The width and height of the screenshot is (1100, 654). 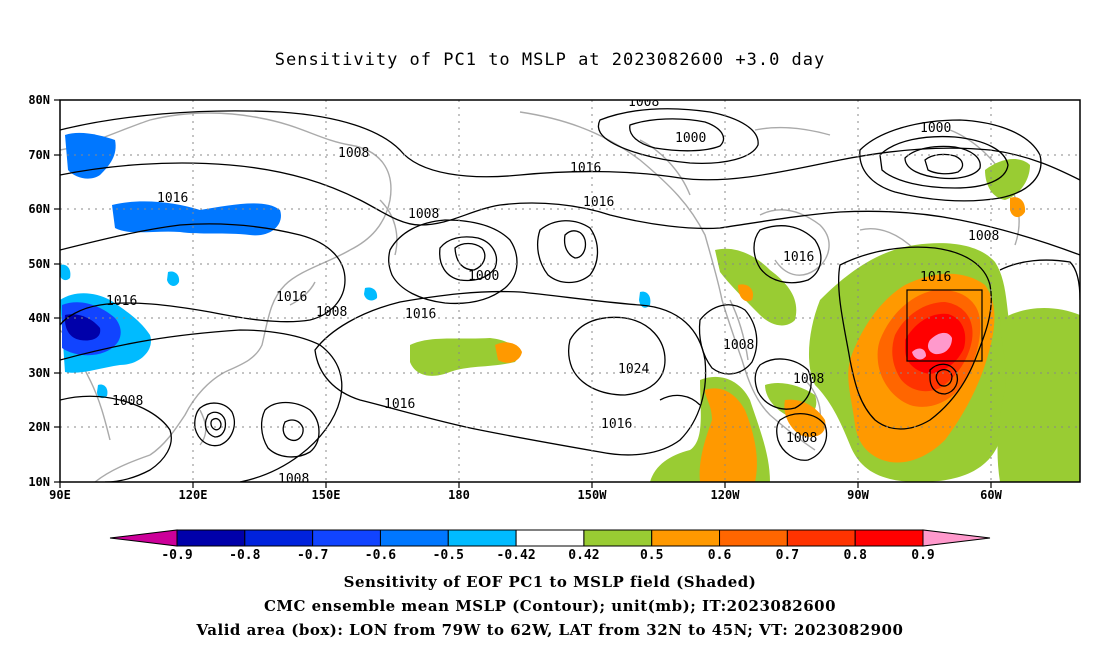 I want to click on colorbar-min-triangle, so click(x=143, y=538).